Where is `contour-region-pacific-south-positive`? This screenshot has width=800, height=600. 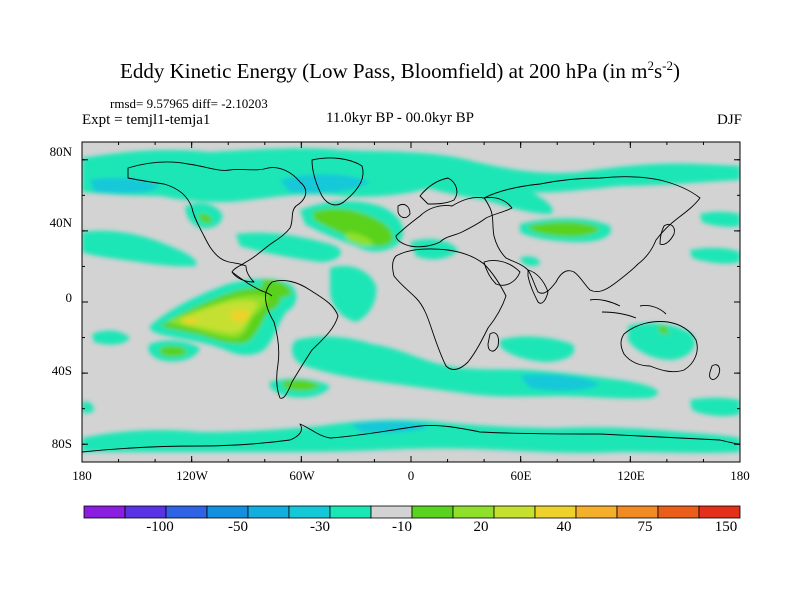 contour-region-pacific-south-positive is located at coordinates (174, 351).